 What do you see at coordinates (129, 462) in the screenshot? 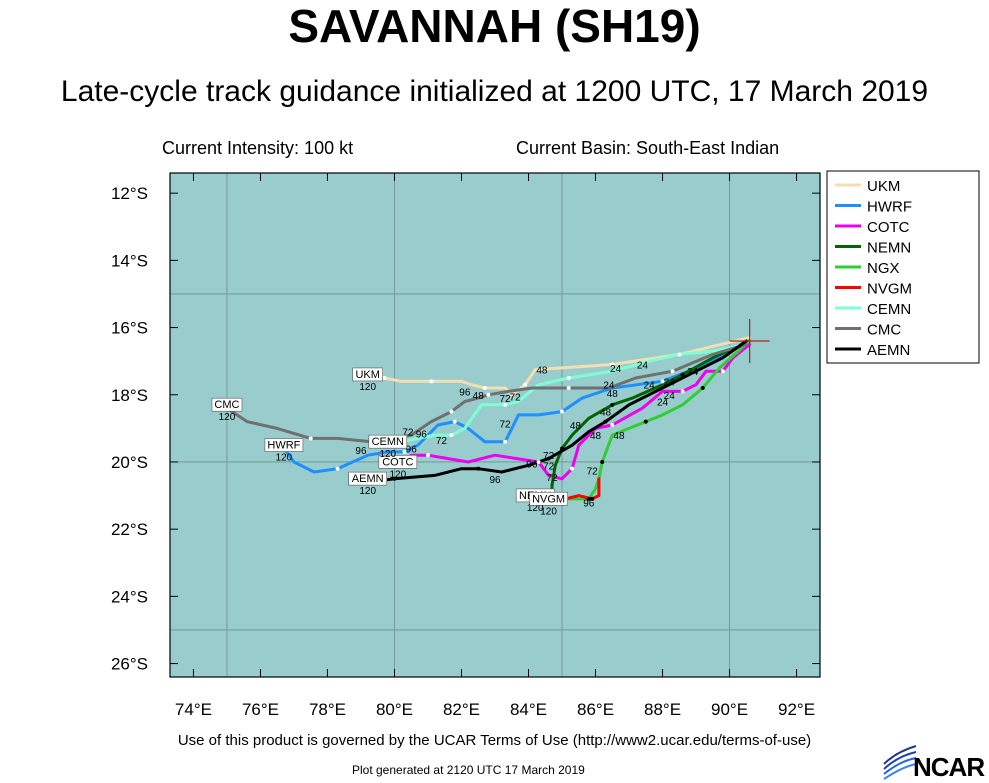
I see `lat-tick-label: 20°S` at bounding box center [129, 462].